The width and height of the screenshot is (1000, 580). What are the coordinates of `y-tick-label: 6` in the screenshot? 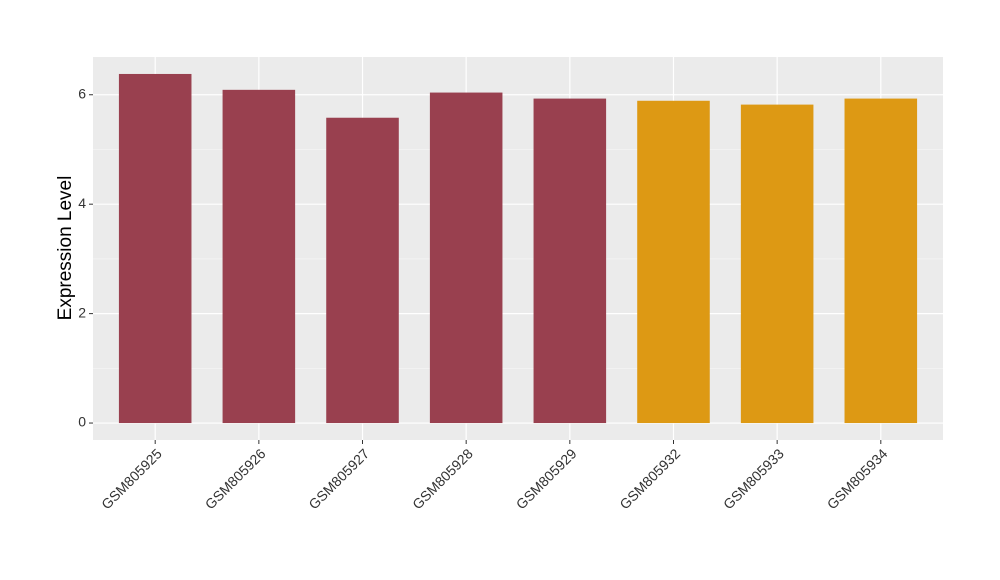 It's located at (82, 93).